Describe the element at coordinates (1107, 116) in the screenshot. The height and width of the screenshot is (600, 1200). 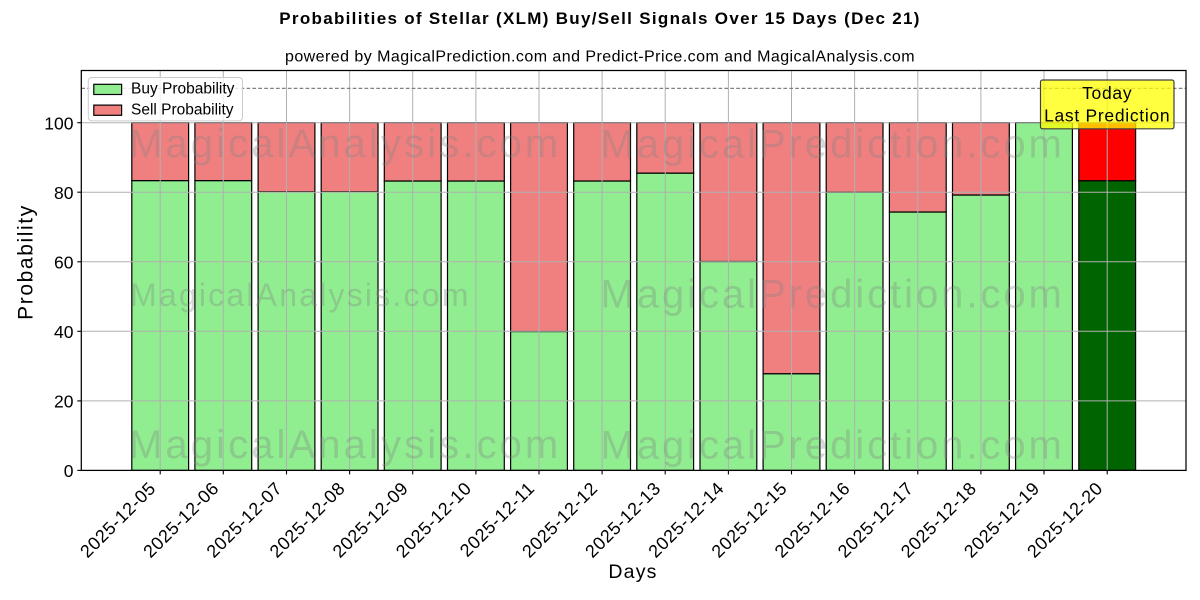
I see `svg-text: Last Prediction` at that location.